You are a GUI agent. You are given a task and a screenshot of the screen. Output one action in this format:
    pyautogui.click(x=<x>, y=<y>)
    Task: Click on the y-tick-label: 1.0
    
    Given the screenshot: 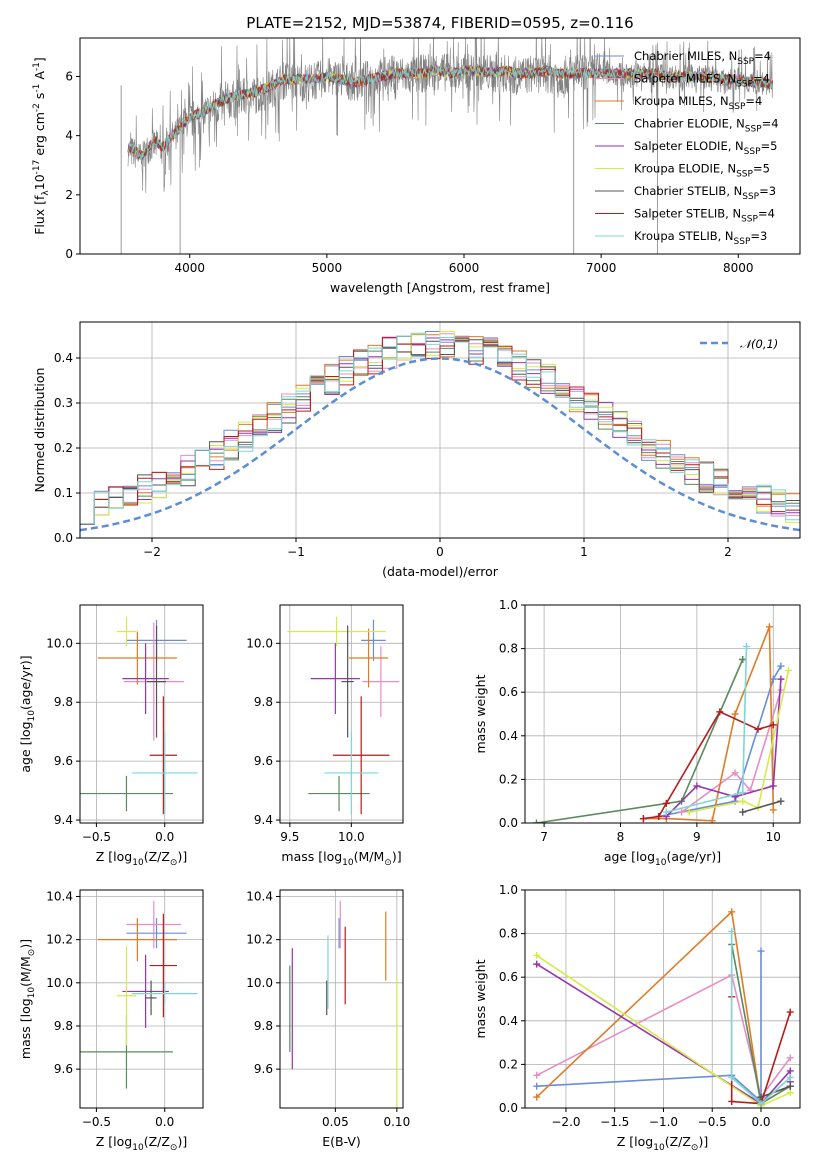 What is the action you would take?
    pyautogui.click(x=508, y=890)
    